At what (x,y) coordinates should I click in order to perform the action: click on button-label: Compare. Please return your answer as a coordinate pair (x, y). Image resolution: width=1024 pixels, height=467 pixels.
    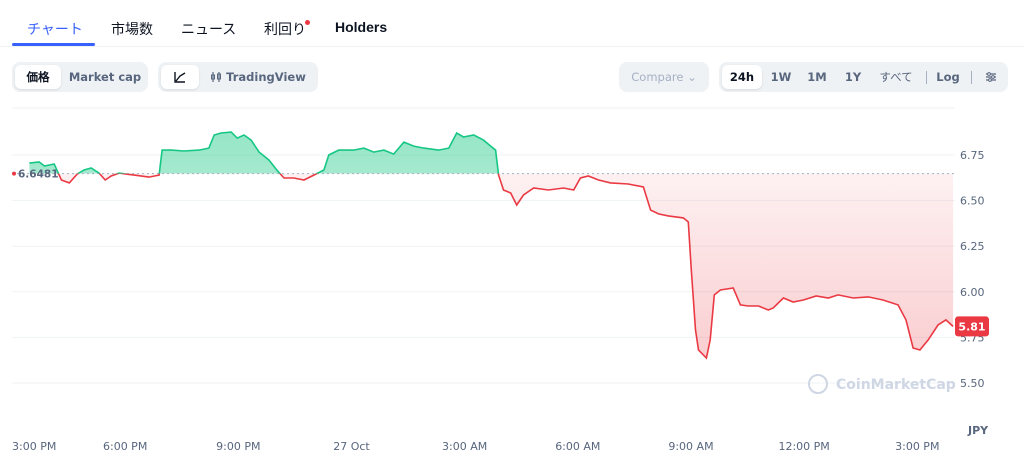
    Looking at the image, I should click on (657, 77).